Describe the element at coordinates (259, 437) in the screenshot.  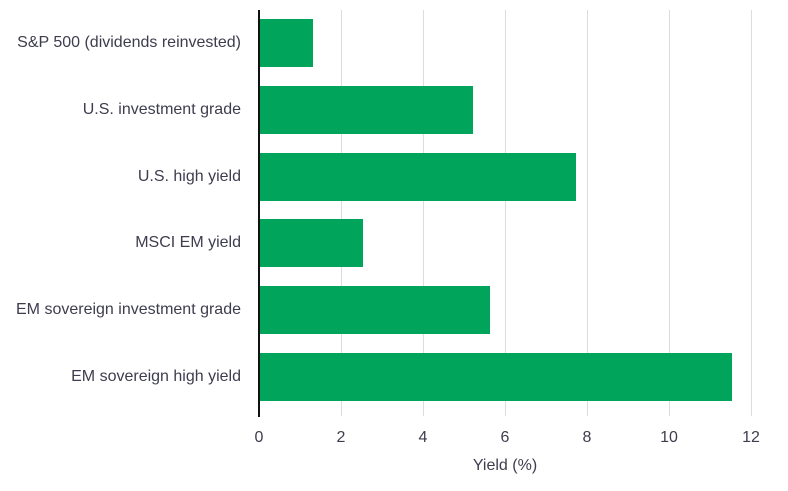
I see `x-tick-label: 0` at that location.